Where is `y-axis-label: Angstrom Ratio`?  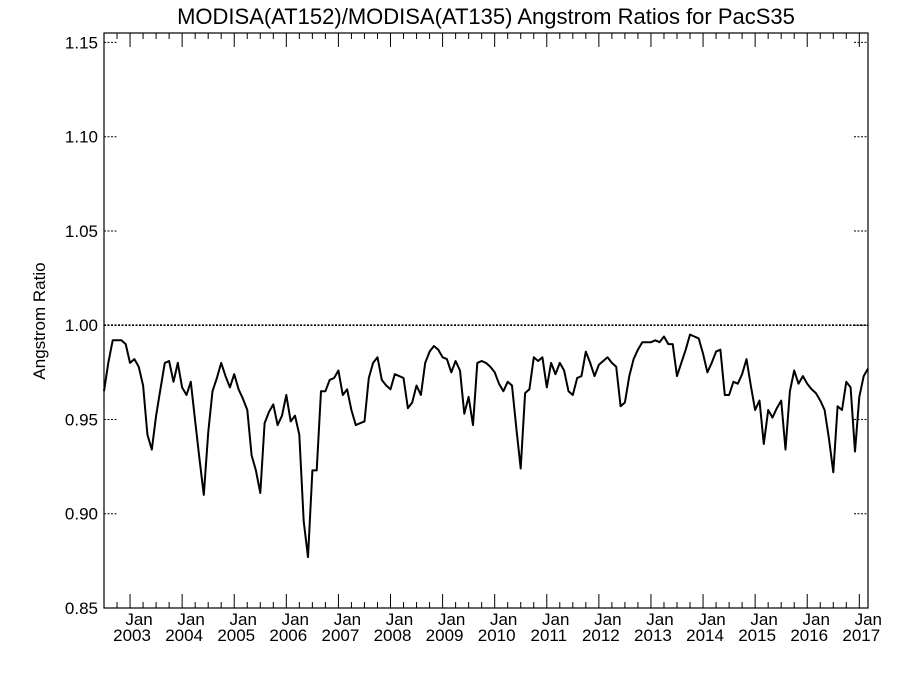
y-axis-label: Angstrom Ratio is located at coordinates (39, 320).